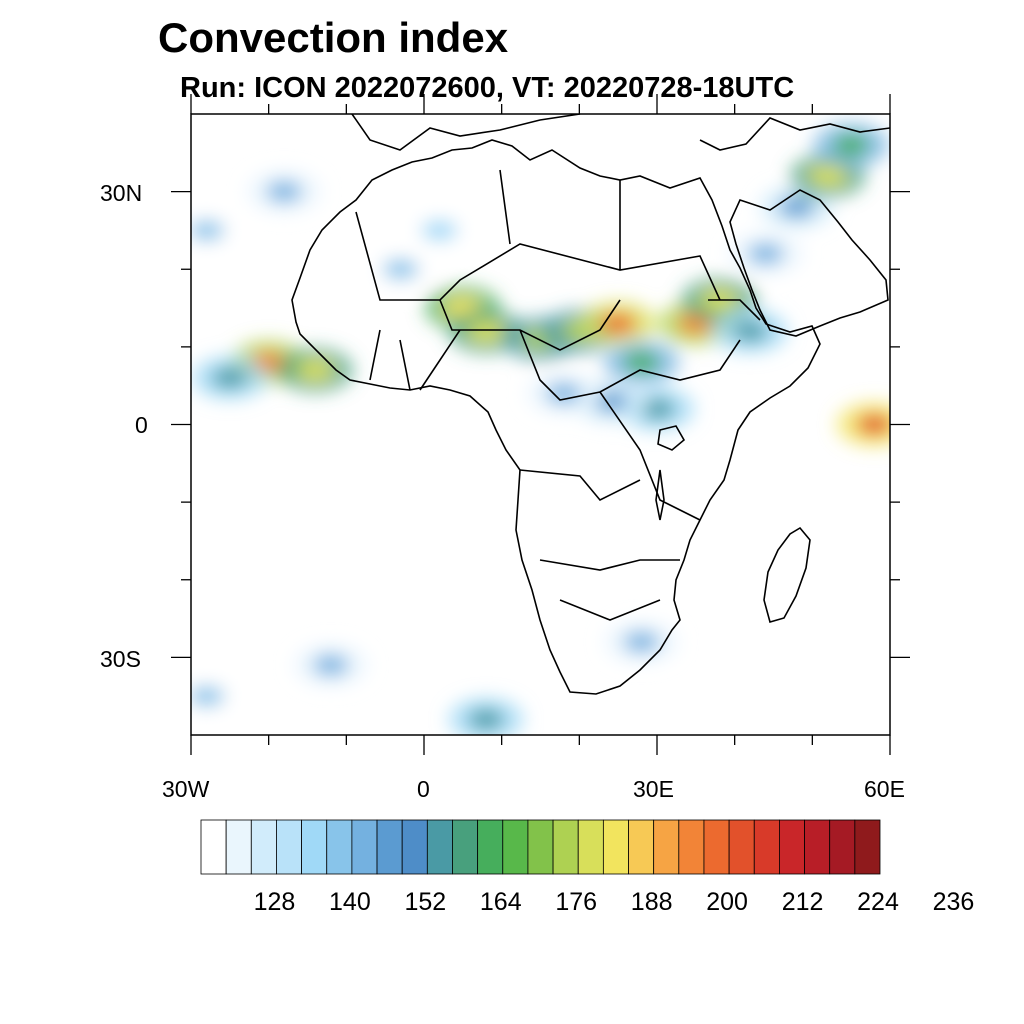 This screenshot has width=1024, height=1024. I want to click on lon-label-30w: 30W, so click(186, 789).